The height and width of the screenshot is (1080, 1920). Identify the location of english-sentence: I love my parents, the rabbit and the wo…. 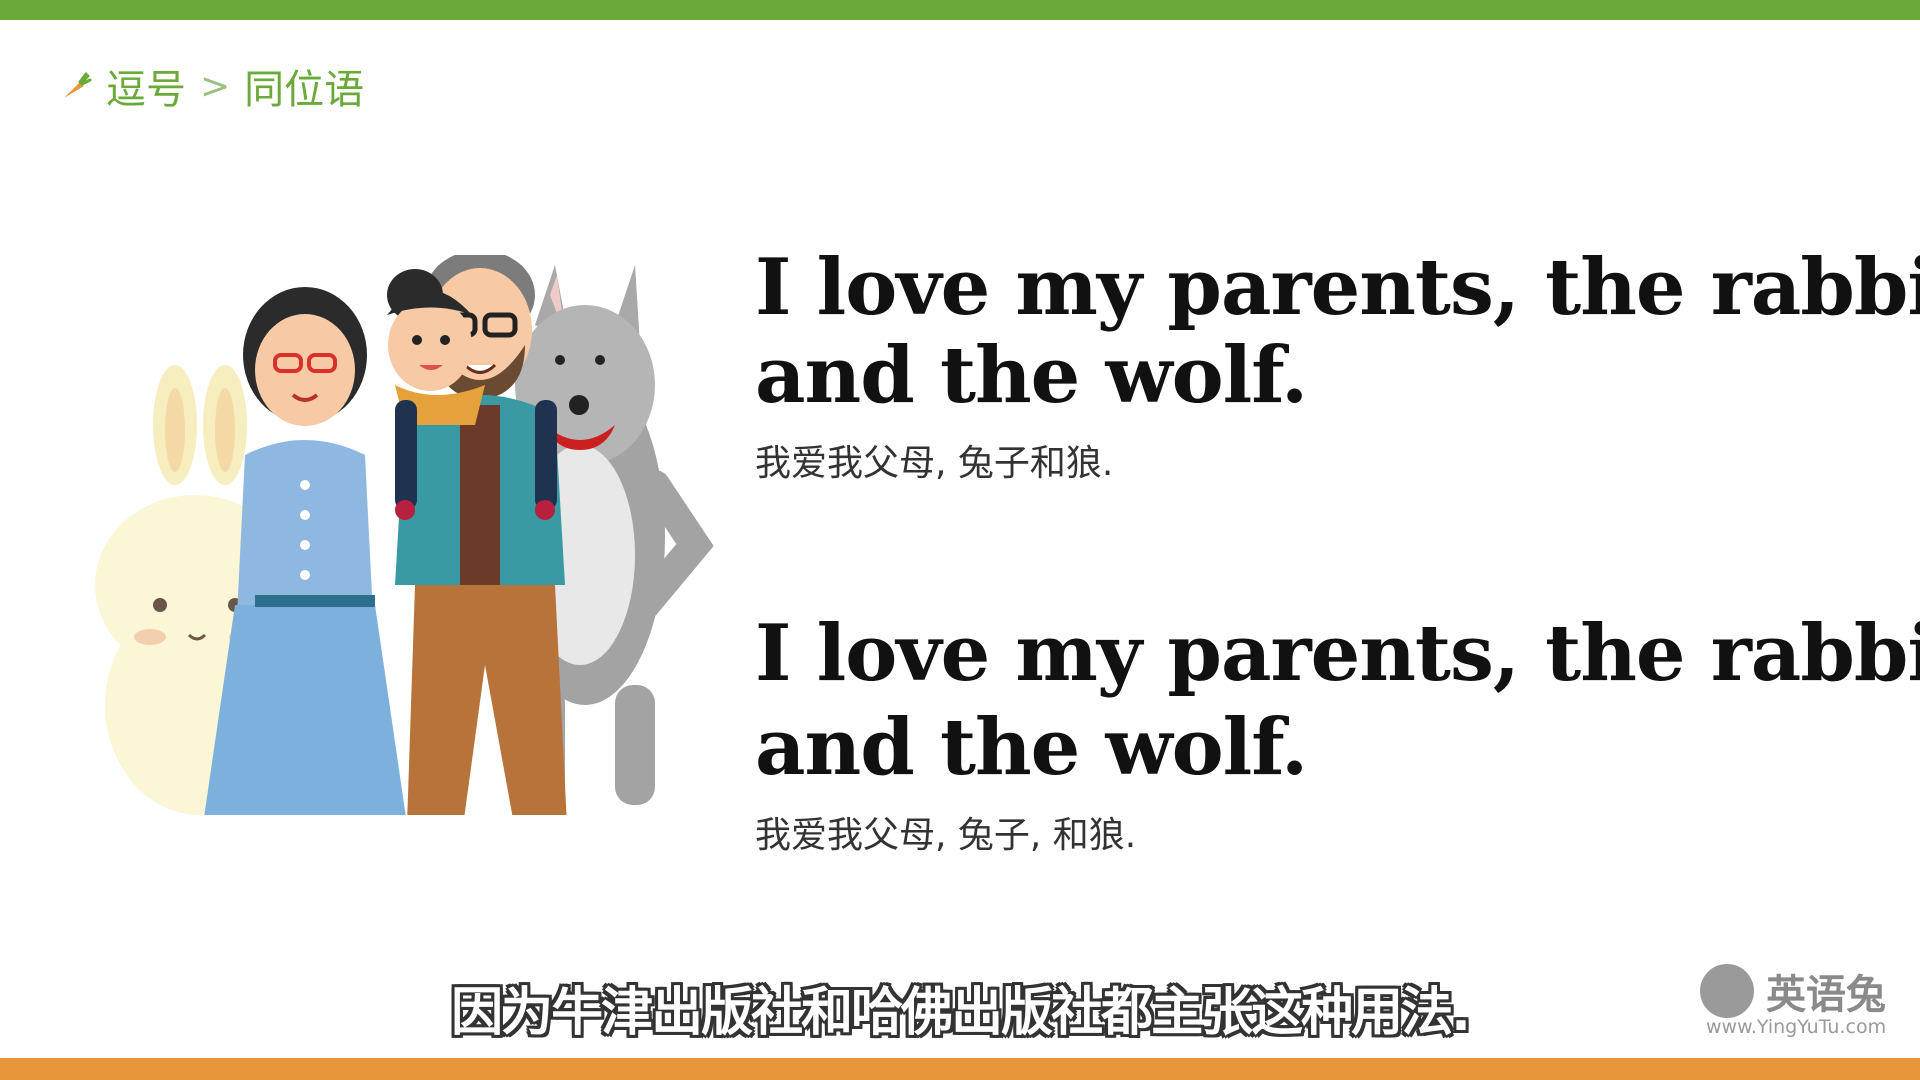
(1337, 331).